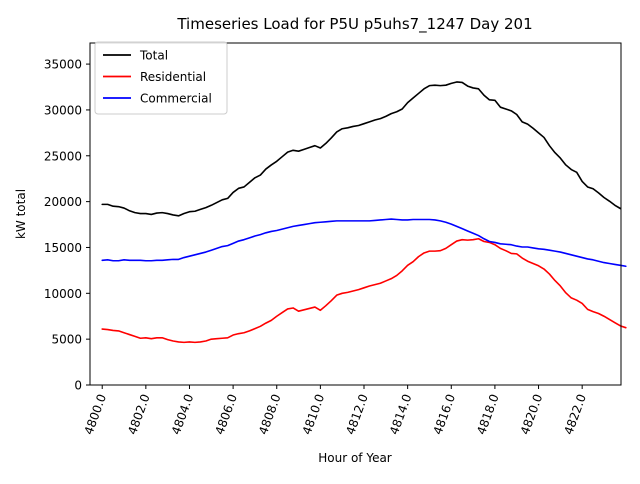 Image resolution: width=640 pixels, height=484 pixels. I want to click on y-axis-label: kW total, so click(21, 214).